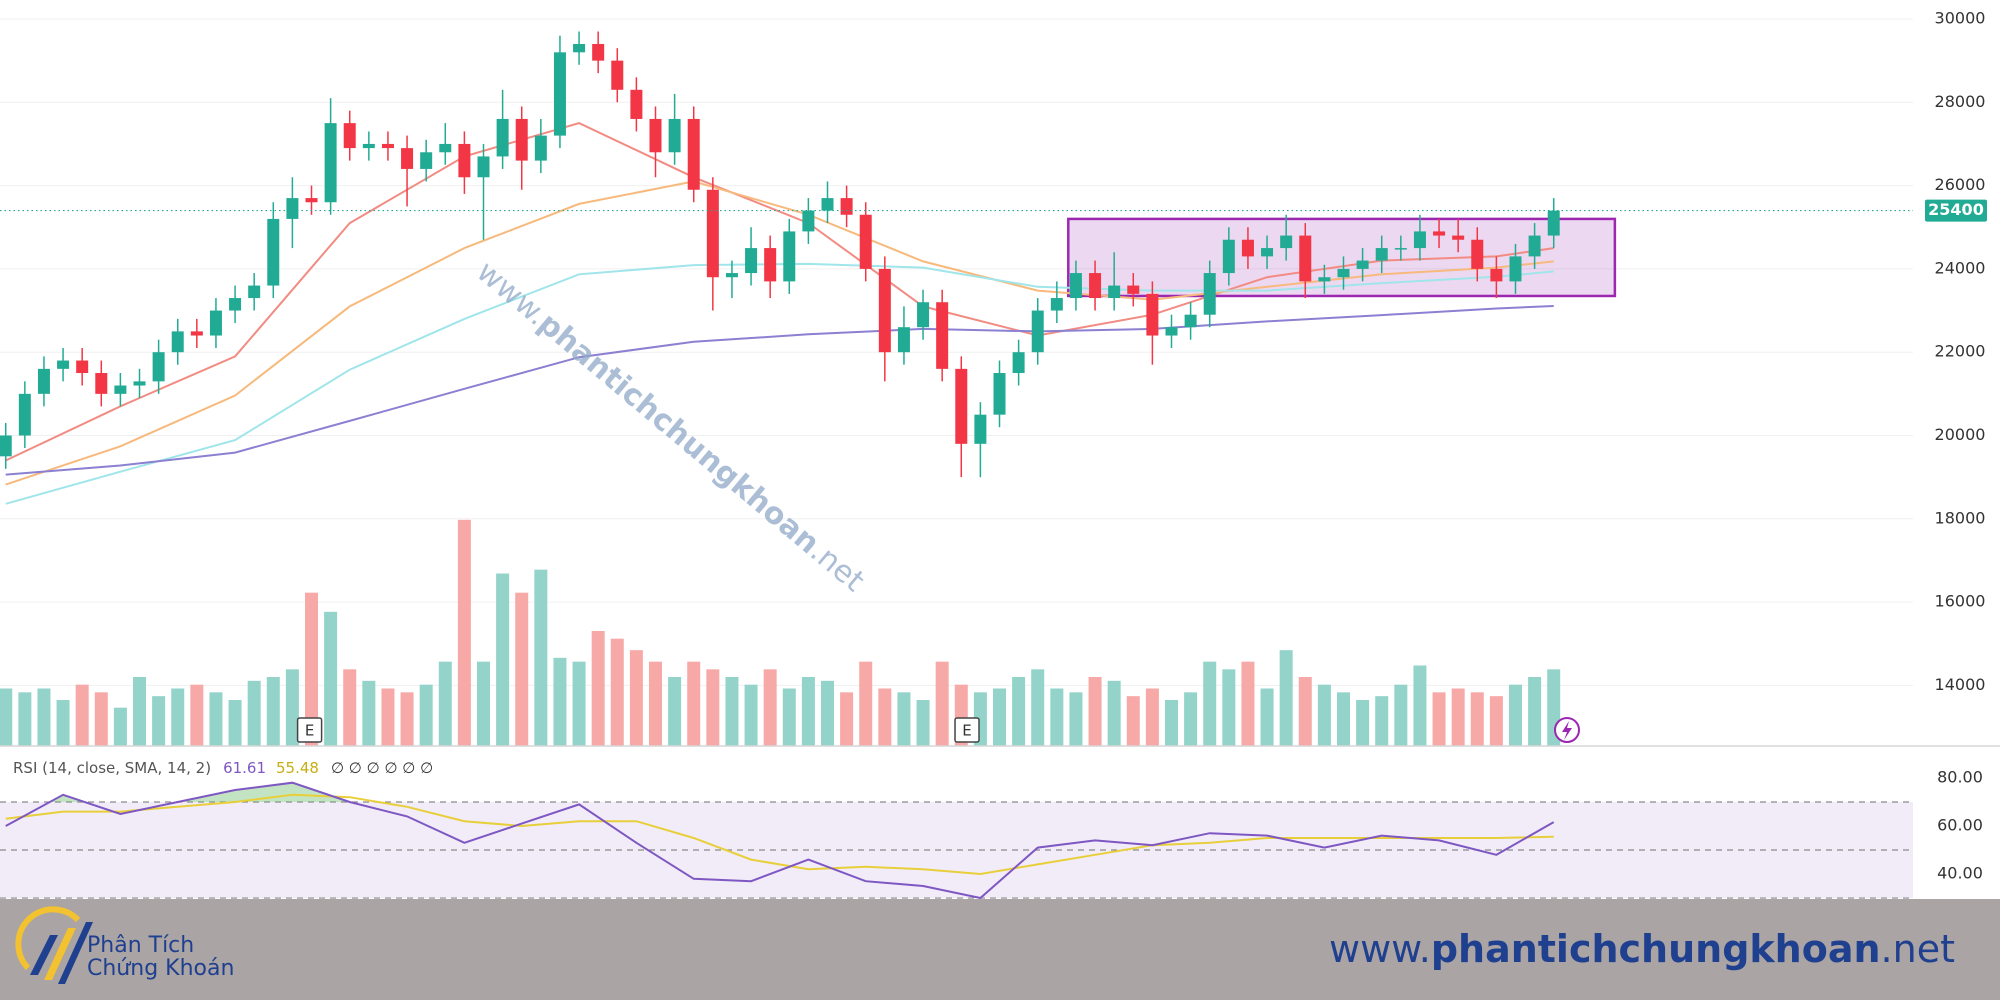  Describe the element at coordinates (1960, 824) in the screenshot. I see `rsi-tick-label: 60.00` at that location.